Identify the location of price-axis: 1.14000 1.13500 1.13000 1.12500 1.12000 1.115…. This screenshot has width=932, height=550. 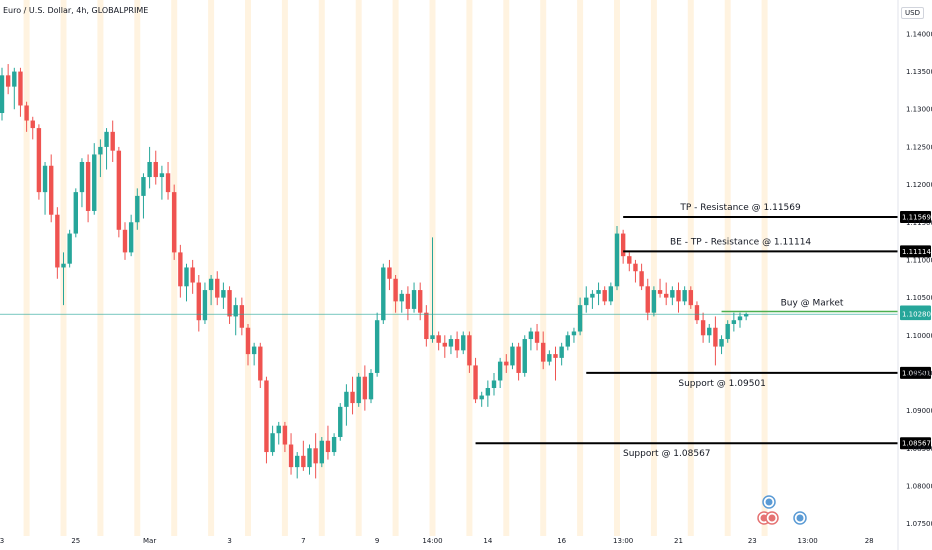
(914, 275).